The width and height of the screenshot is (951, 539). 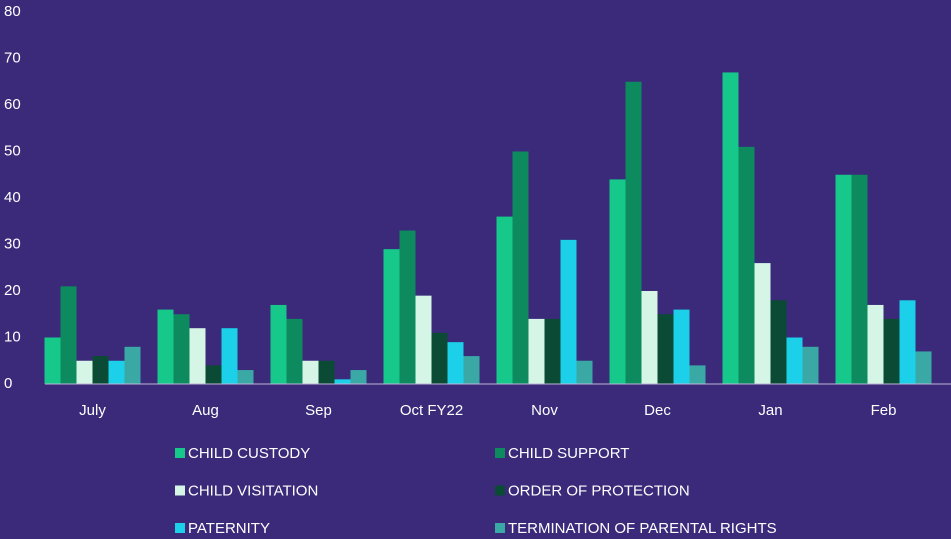 I want to click on y-tick-label: 70, so click(x=12, y=57).